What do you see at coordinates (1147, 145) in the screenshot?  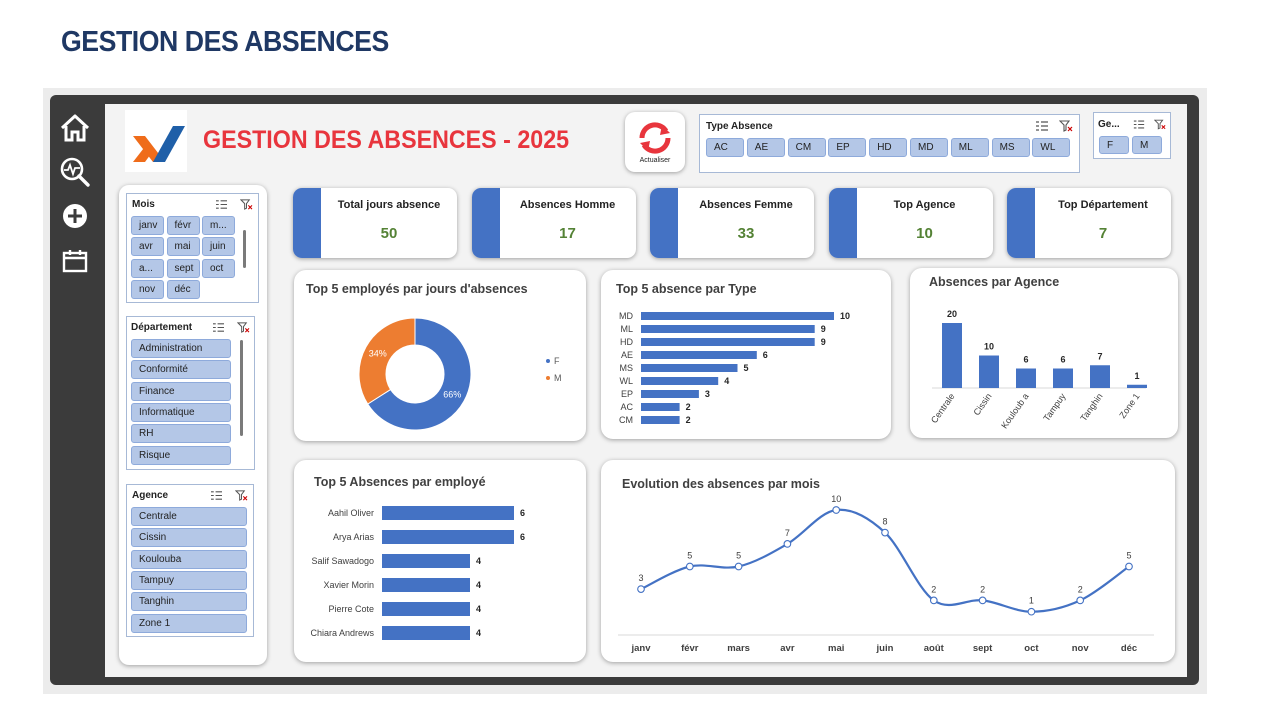 I see `genre-chip: M` at bounding box center [1147, 145].